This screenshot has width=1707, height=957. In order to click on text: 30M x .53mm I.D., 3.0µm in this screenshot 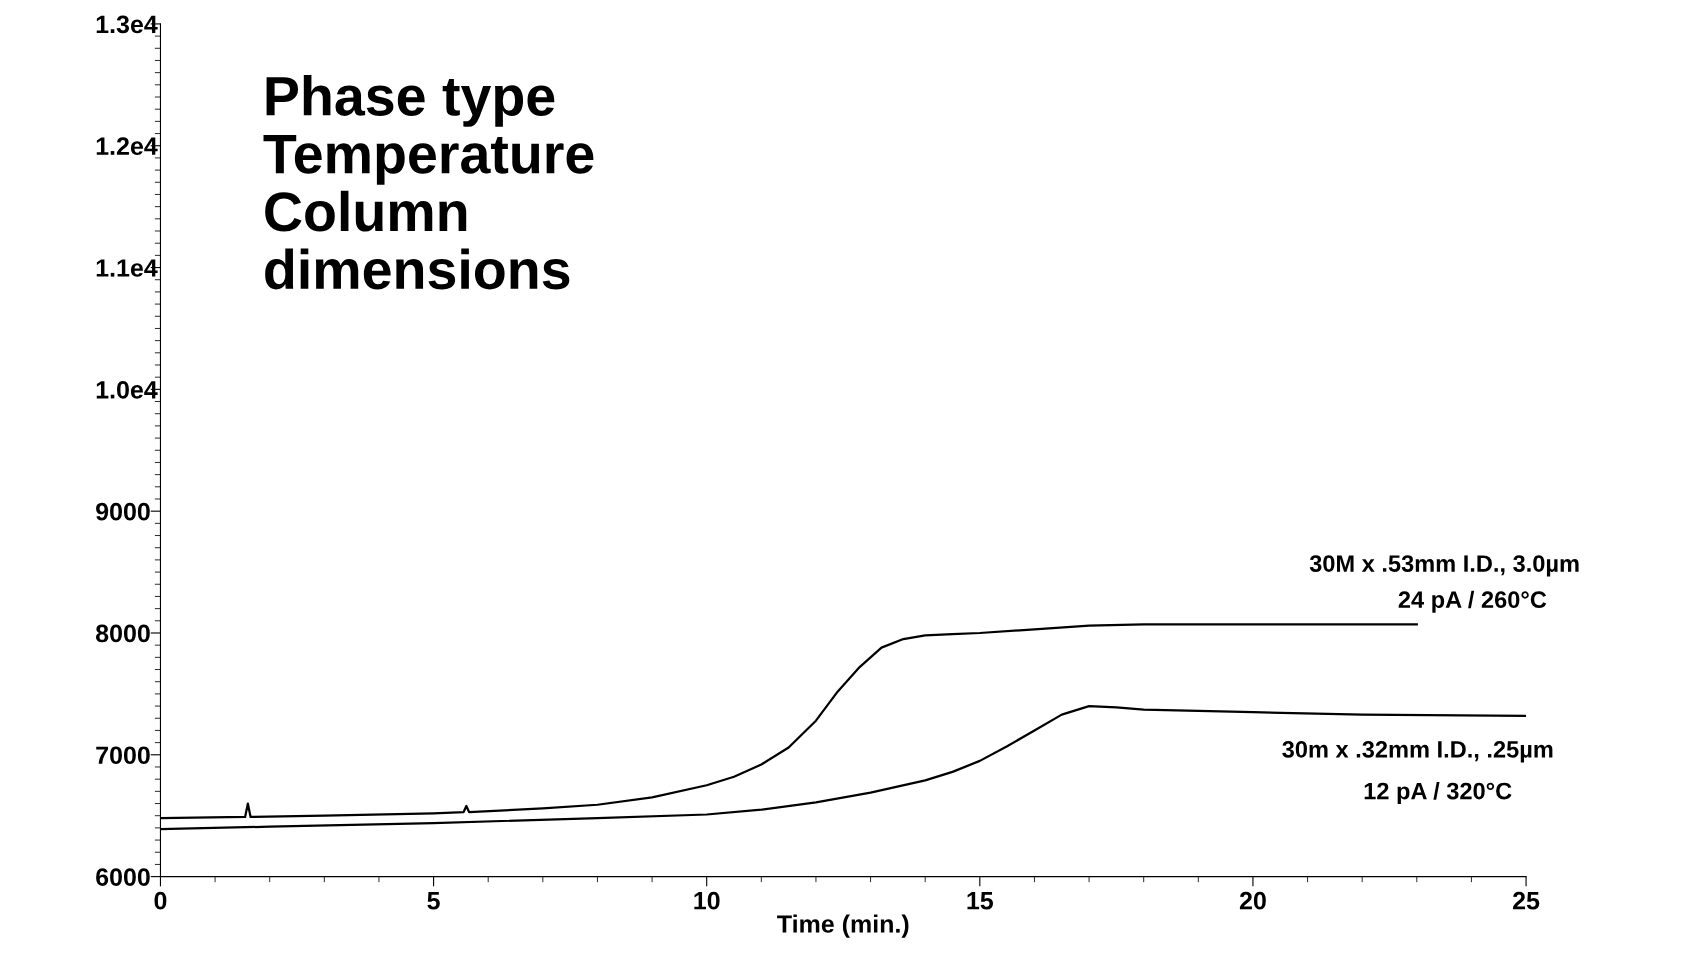, I will do `click(1444, 566)`.